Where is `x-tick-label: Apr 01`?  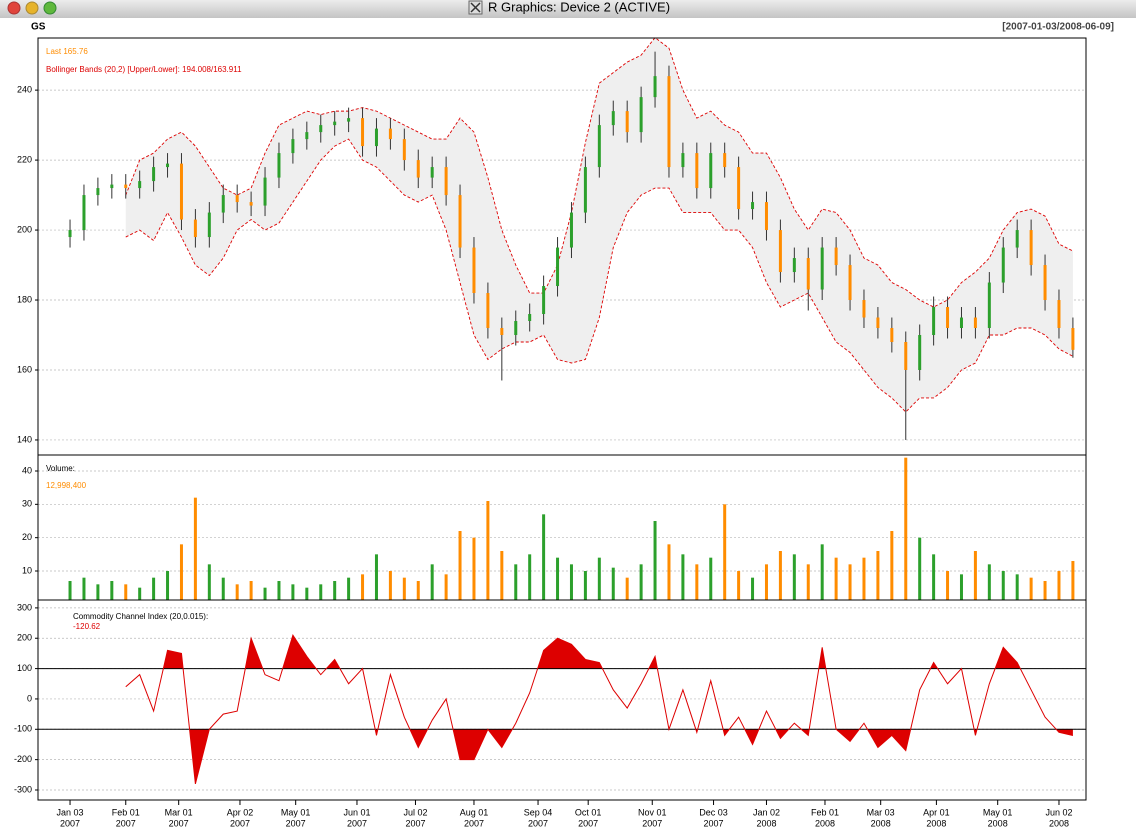 x-tick-label: Apr 01 is located at coordinates (936, 812).